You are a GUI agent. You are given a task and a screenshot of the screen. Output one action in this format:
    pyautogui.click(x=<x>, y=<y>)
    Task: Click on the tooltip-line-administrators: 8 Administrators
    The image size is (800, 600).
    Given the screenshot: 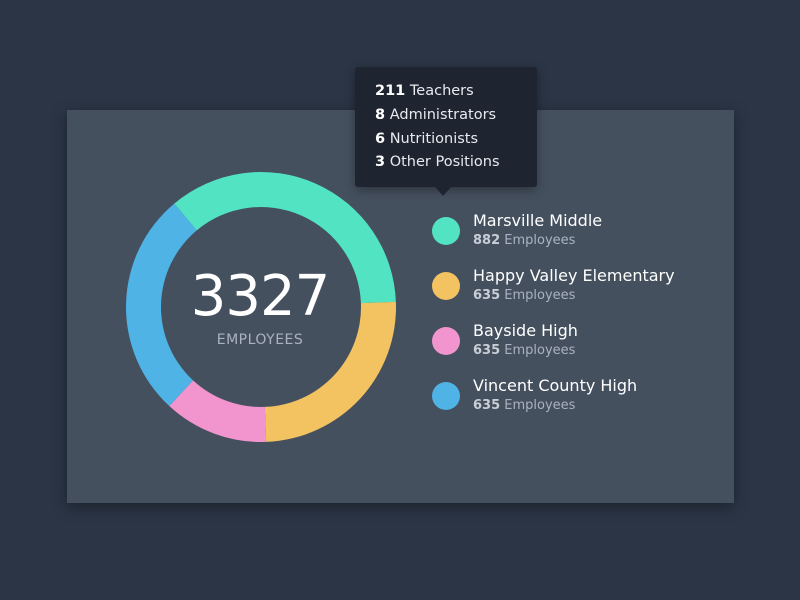 What is the action you would take?
    pyautogui.click(x=436, y=115)
    